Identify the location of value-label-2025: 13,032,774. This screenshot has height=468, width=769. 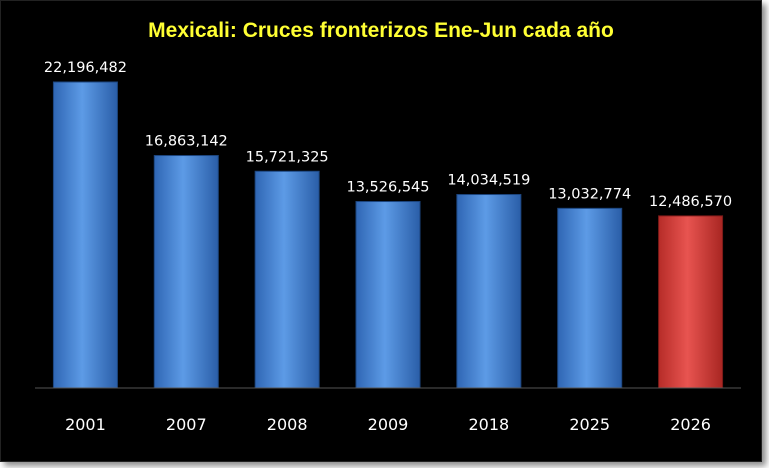
(589, 194).